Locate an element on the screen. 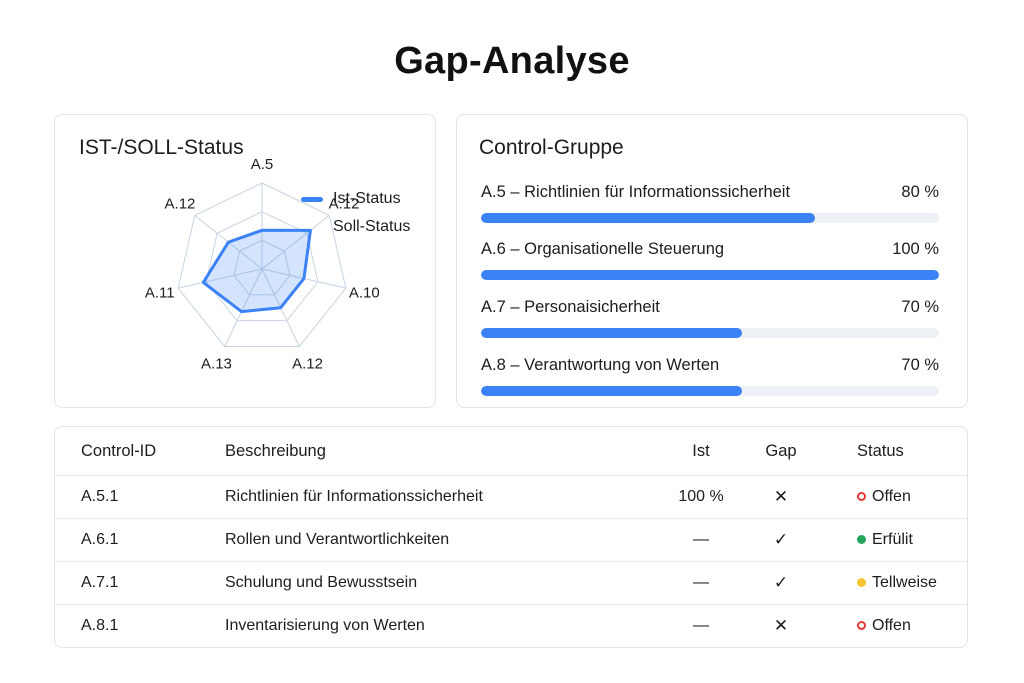 The width and height of the screenshot is (1024, 683). group-label: A.7 – Personaisicherheit is located at coordinates (570, 307).